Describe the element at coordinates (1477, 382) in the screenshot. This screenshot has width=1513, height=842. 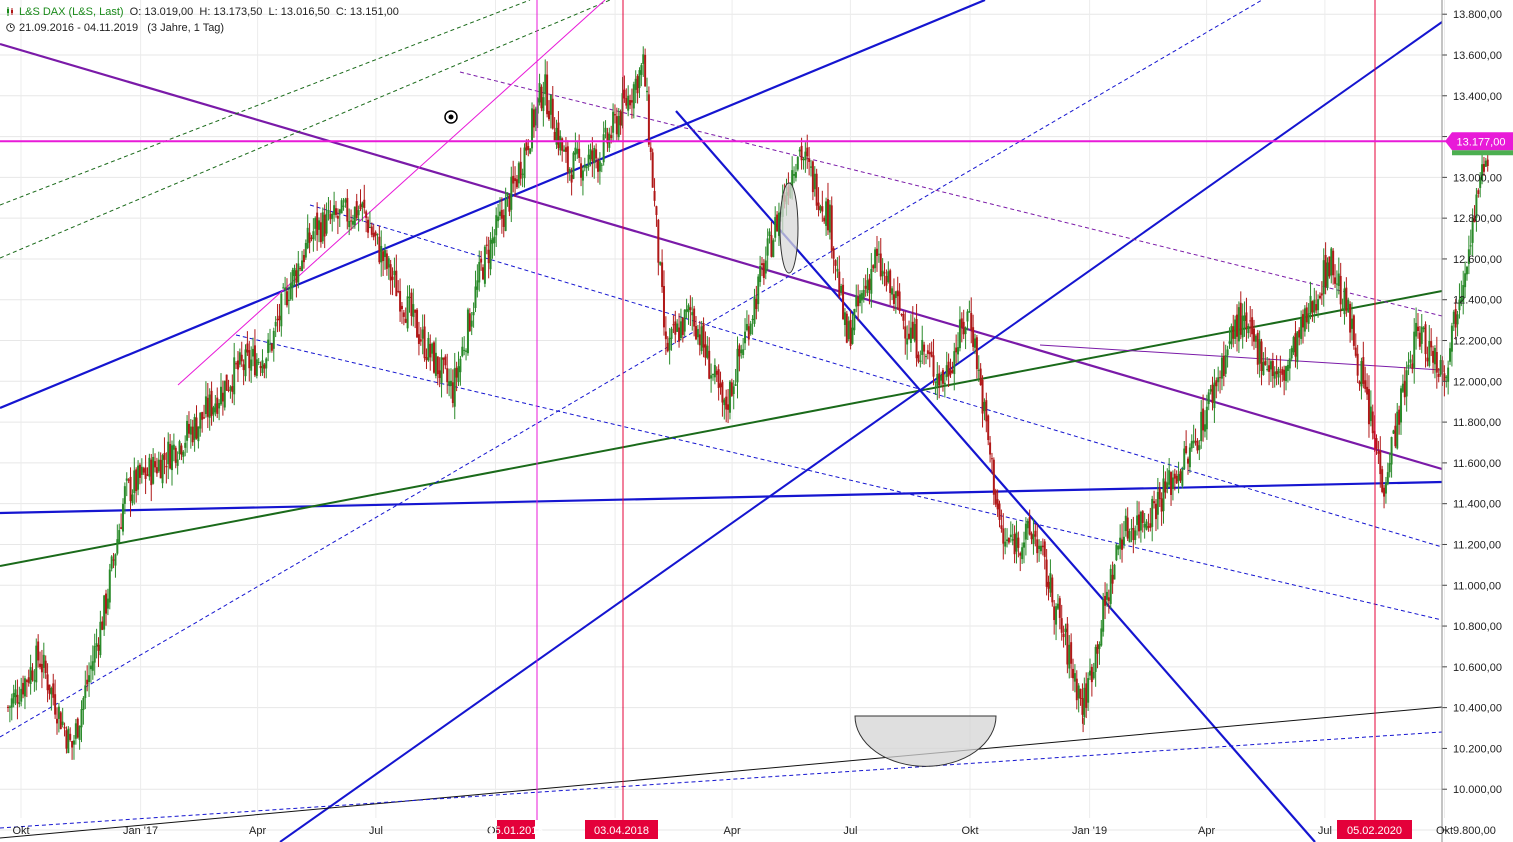
I see `y-tick-label: 12.000,00` at that location.